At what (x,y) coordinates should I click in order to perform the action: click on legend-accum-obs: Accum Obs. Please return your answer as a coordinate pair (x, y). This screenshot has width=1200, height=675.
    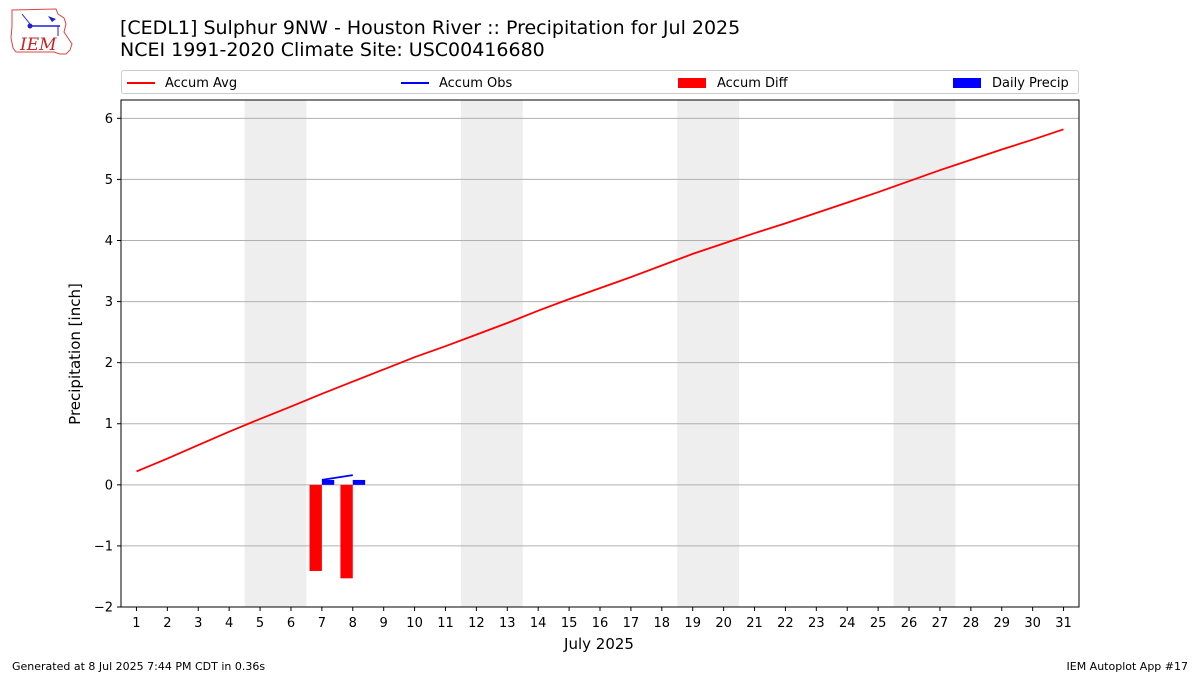
    Looking at the image, I should click on (456, 83).